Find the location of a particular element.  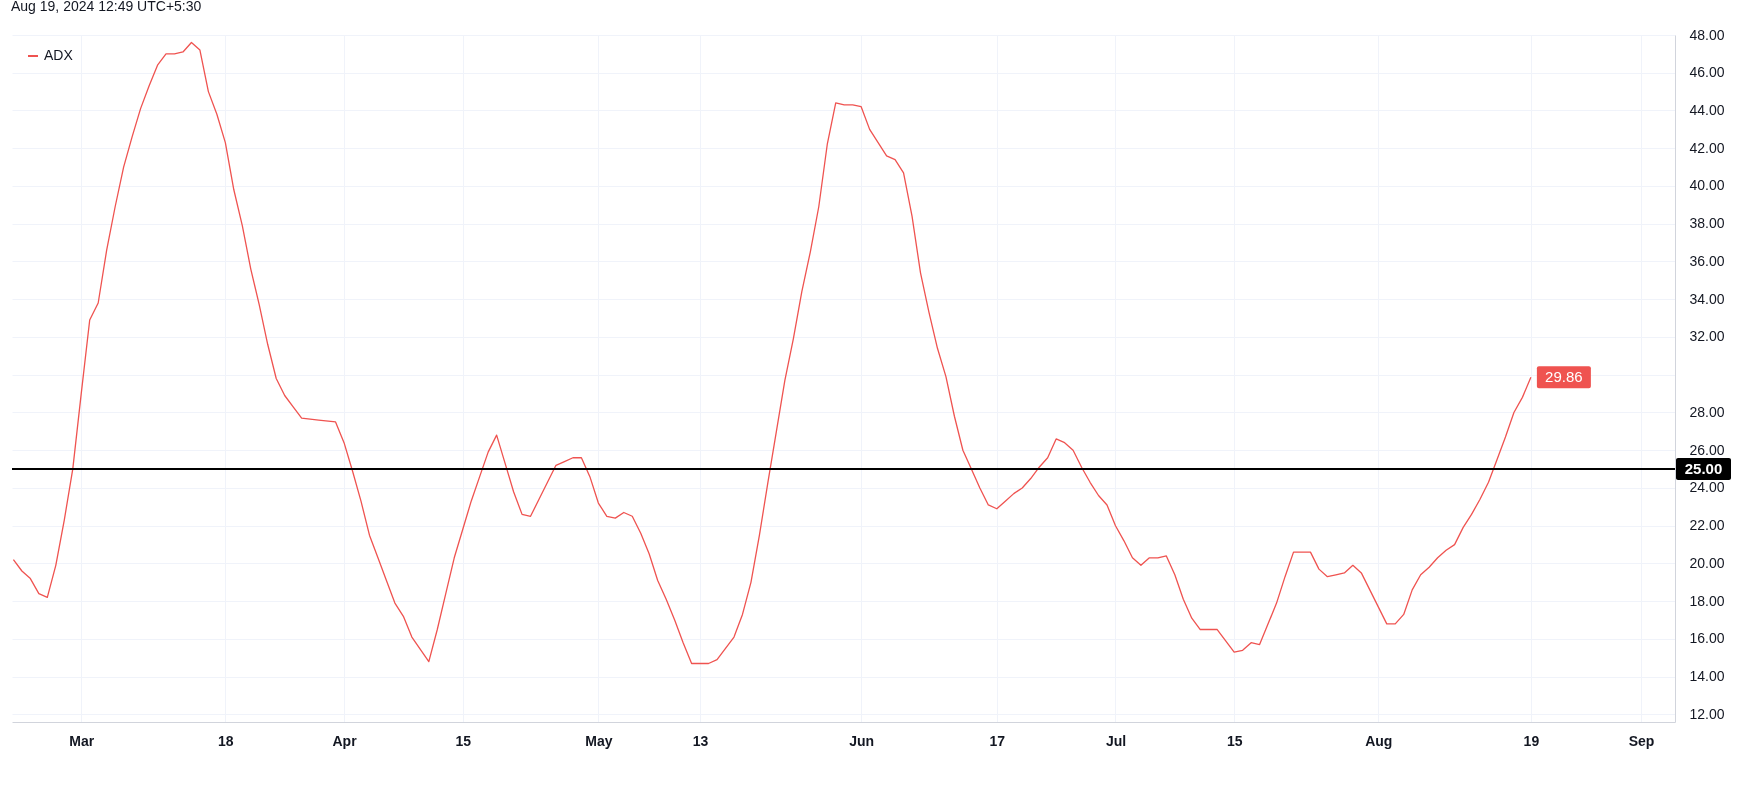

y-tick-label: 38.00 is located at coordinates (1707, 223).